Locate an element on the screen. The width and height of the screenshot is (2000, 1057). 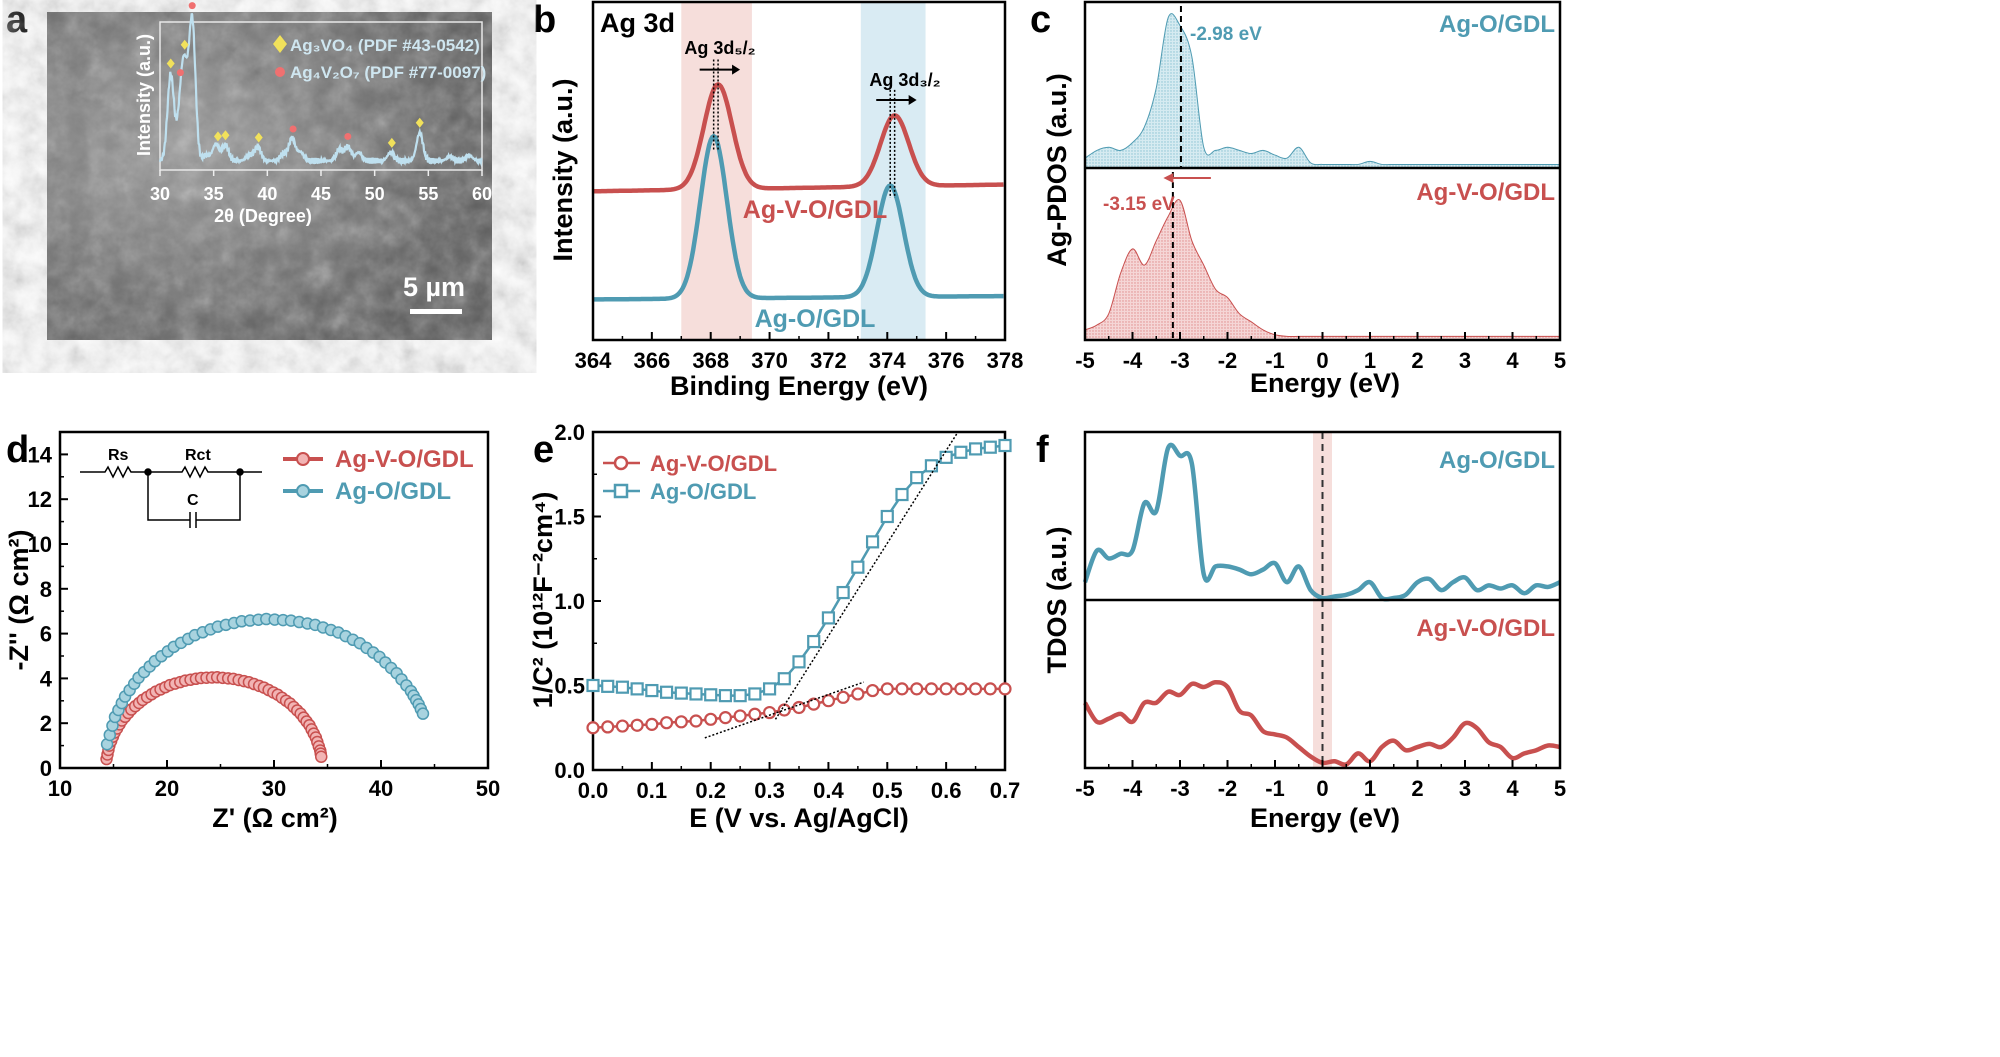
y-axis-label: Intensity (a.u.) is located at coordinates (563, 169).